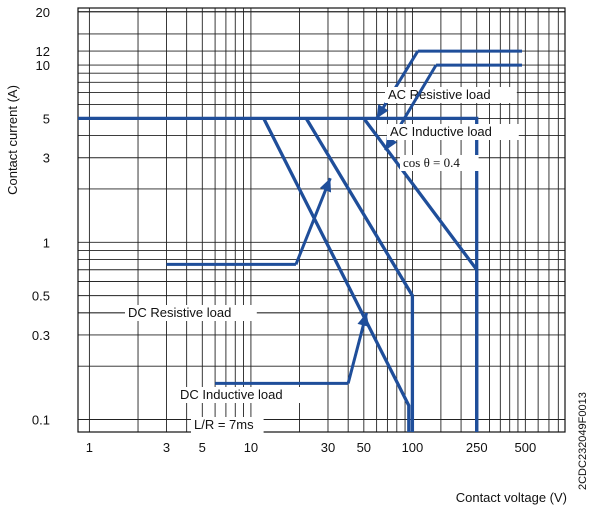  Describe the element at coordinates (311, 447) in the screenshot. I see `x-tick-labels: 1 3 5 10 30 50 100 250 500` at that location.